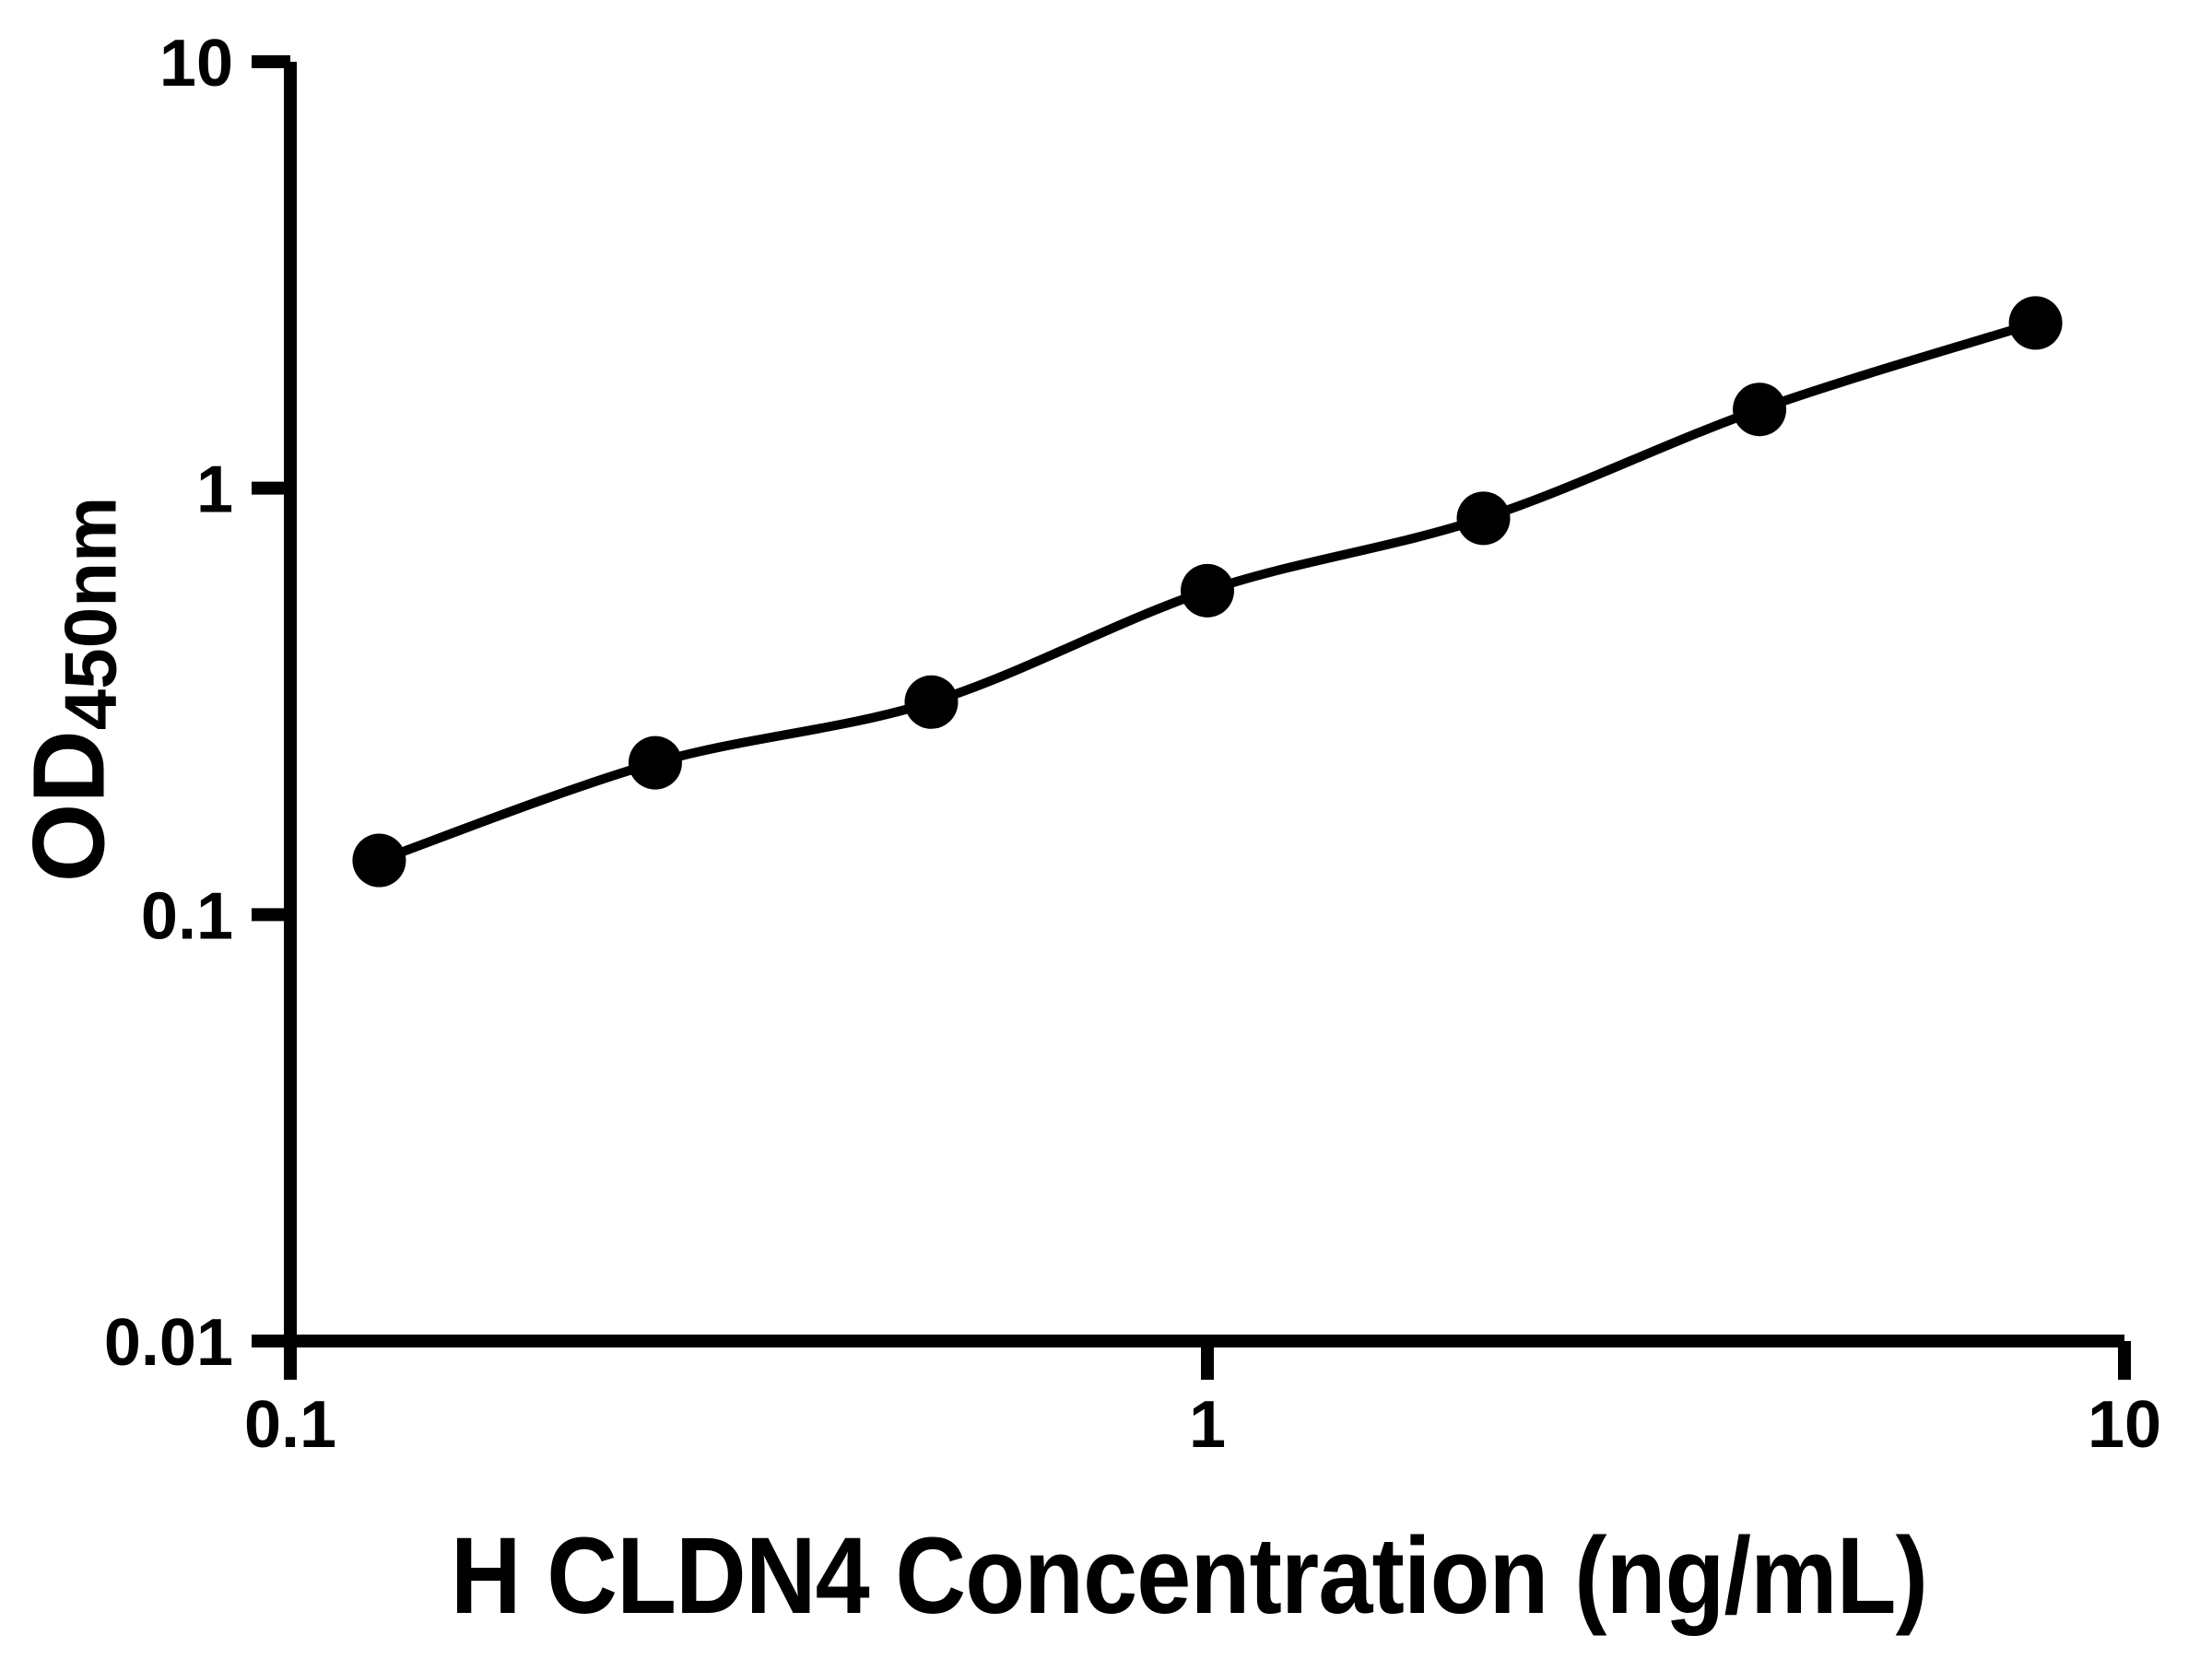 This screenshot has height=1659, width=2212. What do you see at coordinates (290, 1425) in the screenshot?
I see `x-tick-label: 0.1` at bounding box center [290, 1425].